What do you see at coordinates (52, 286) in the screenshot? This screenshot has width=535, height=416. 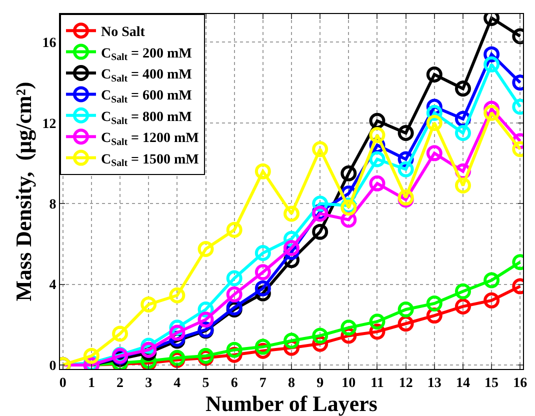 I see `y-tick-label: 4` at bounding box center [52, 286].